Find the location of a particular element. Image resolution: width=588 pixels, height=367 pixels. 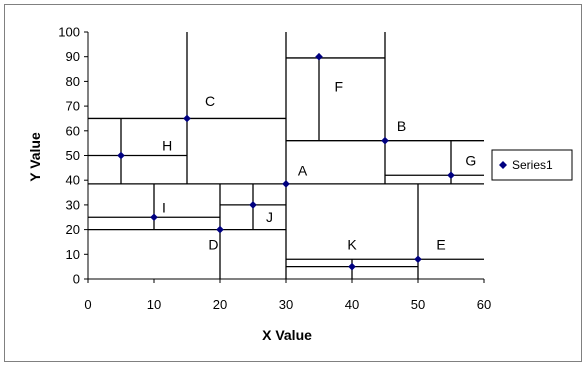

point-label-E: E is located at coordinates (440, 244).